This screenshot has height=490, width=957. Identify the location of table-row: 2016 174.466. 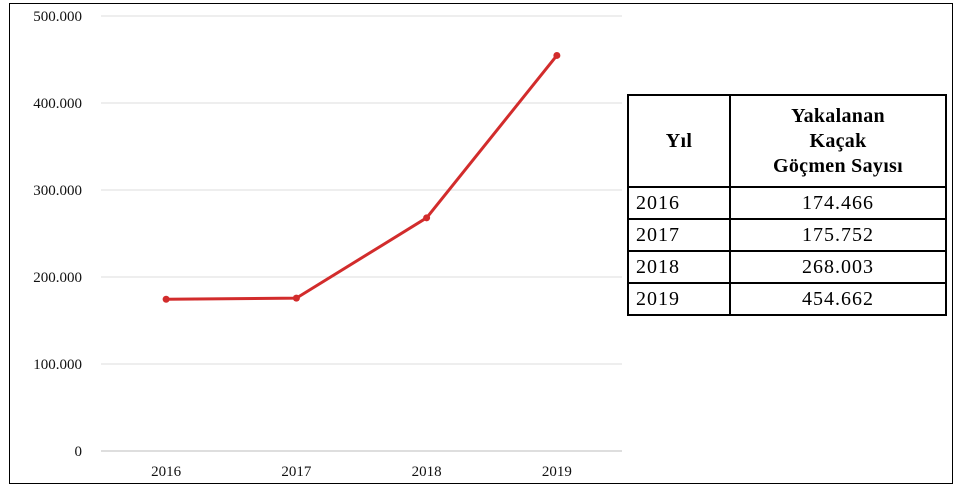
(787, 203).